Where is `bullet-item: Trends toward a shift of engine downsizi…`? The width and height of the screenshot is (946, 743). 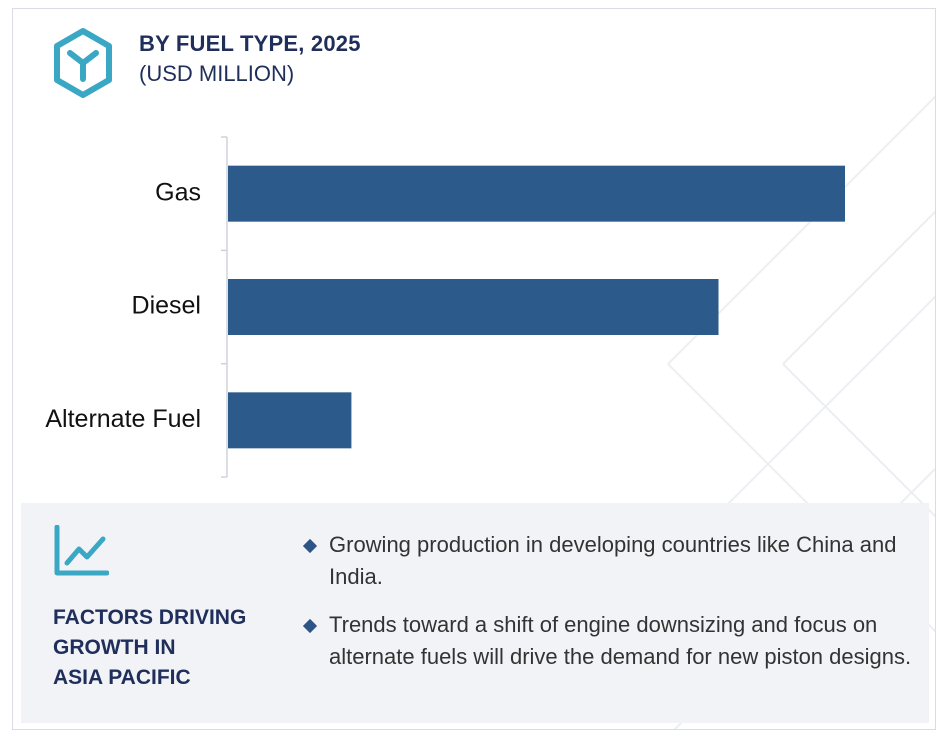 bullet-item: Trends toward a shift of engine downsizi… is located at coordinates (606, 641).